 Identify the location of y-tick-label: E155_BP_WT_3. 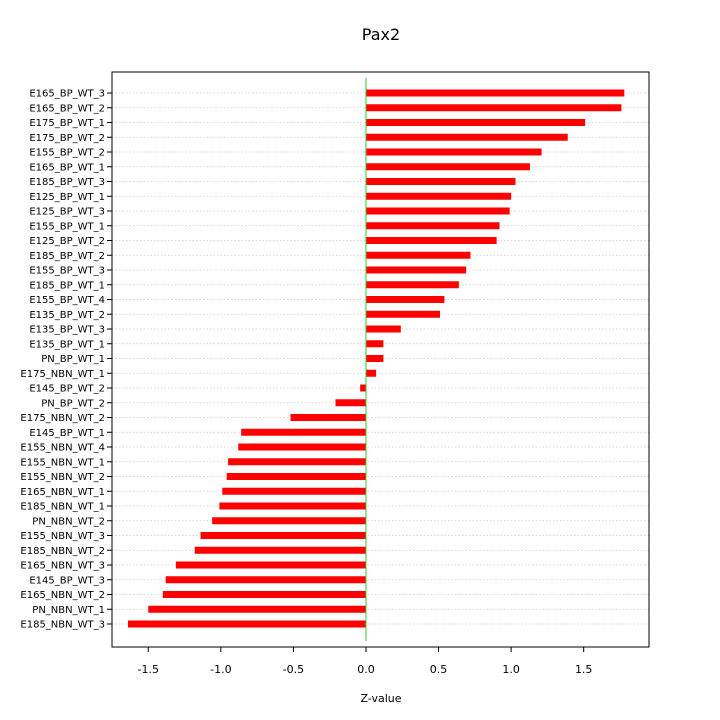
(67, 271).